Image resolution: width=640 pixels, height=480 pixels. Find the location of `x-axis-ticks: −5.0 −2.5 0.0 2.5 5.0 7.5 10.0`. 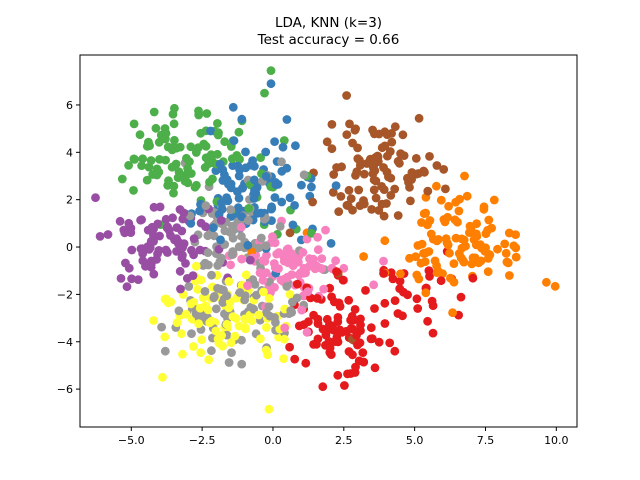

x-axis-ticks: −5.0 −2.5 0.0 2.5 5.0 7.5 10.0 is located at coordinates (343, 437).